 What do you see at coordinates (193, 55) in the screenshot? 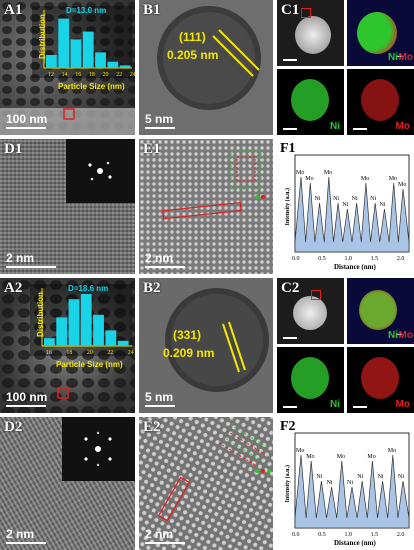
I see `spacing-b1: 0.205 nm` at bounding box center [193, 55].